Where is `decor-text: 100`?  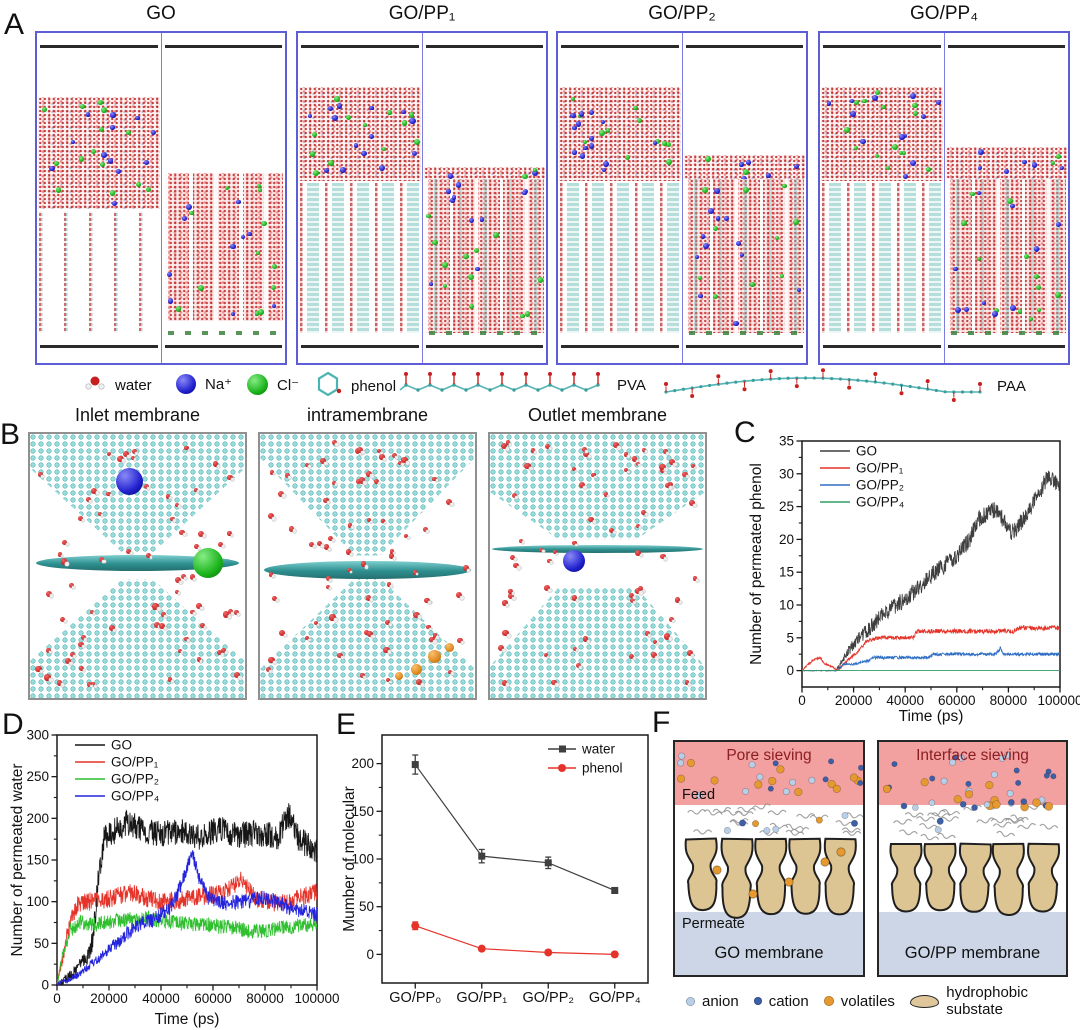 decor-text: 100 is located at coordinates (362, 859).